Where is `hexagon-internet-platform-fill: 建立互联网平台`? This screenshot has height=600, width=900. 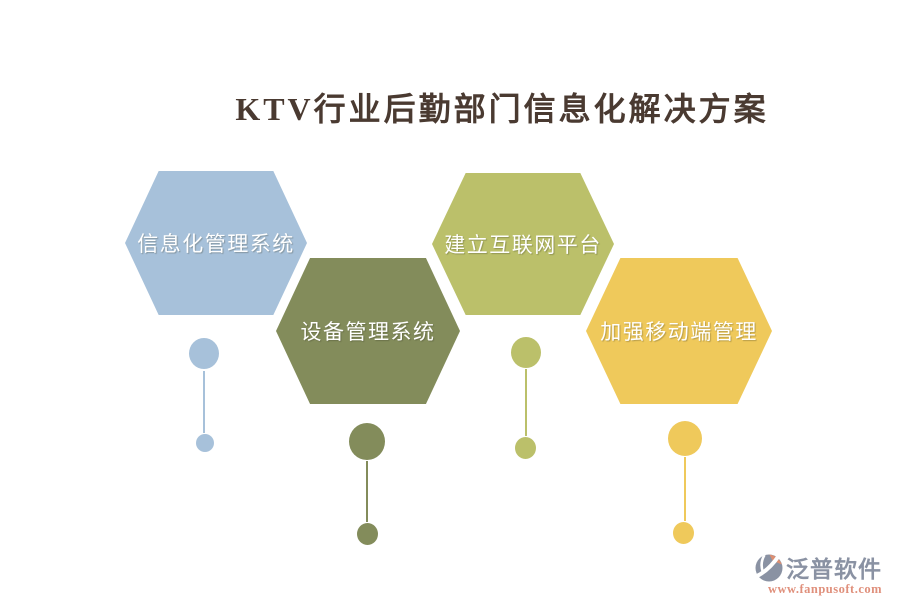 hexagon-internet-platform-fill: 建立互联网平台 is located at coordinates (523, 244).